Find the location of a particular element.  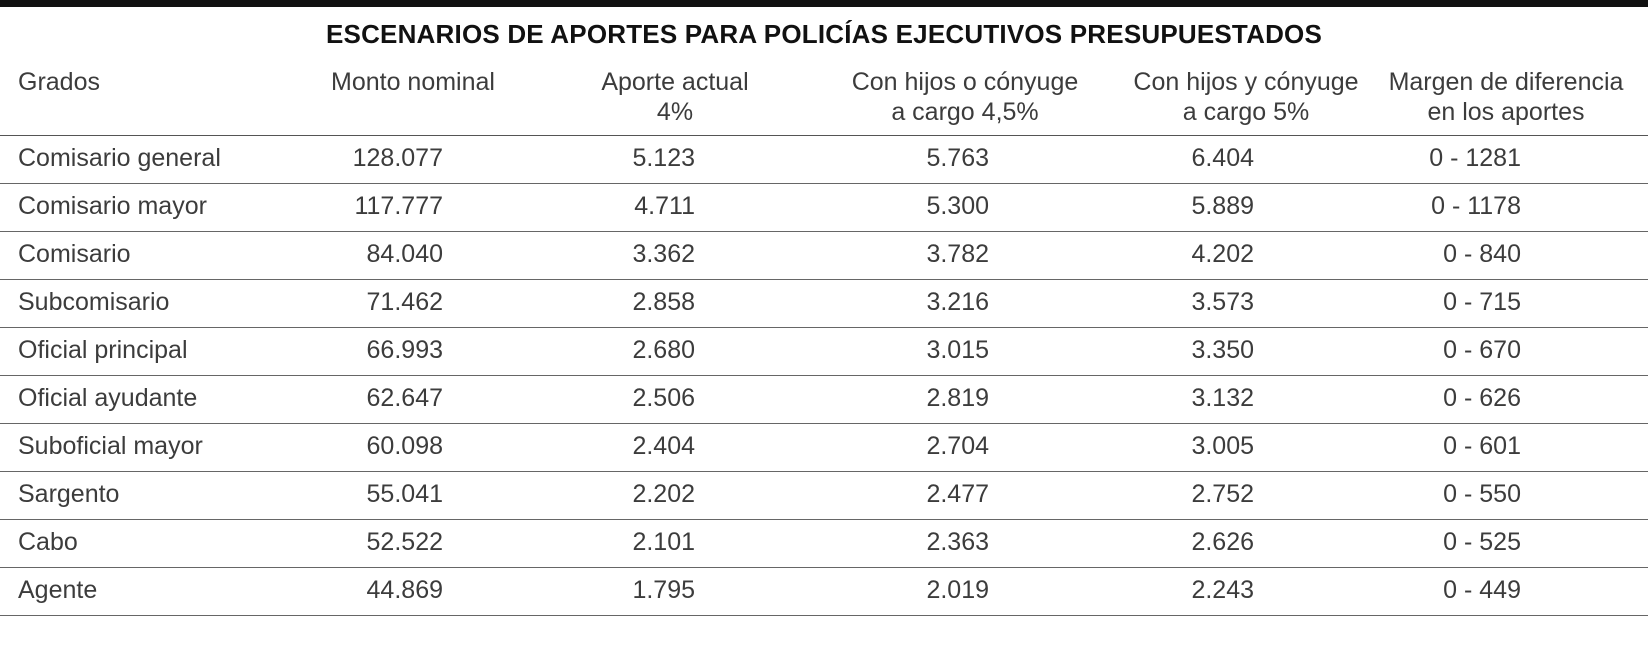

cell-aporte-actual: 2.858 is located at coordinates (663, 302).